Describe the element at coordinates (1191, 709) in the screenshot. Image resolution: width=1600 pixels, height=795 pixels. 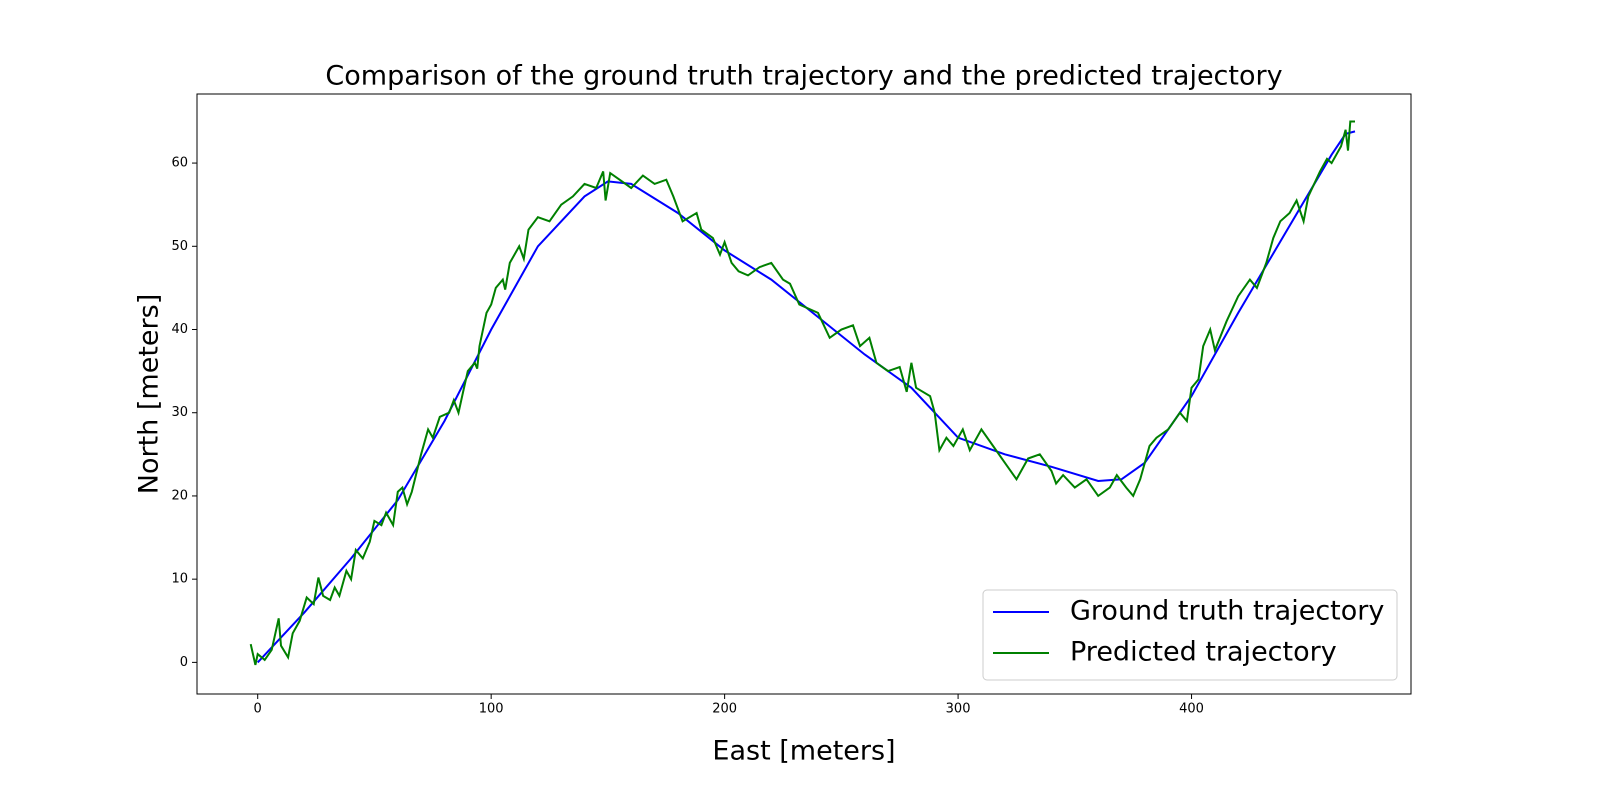
I see `x-tick-label: 400` at that location.